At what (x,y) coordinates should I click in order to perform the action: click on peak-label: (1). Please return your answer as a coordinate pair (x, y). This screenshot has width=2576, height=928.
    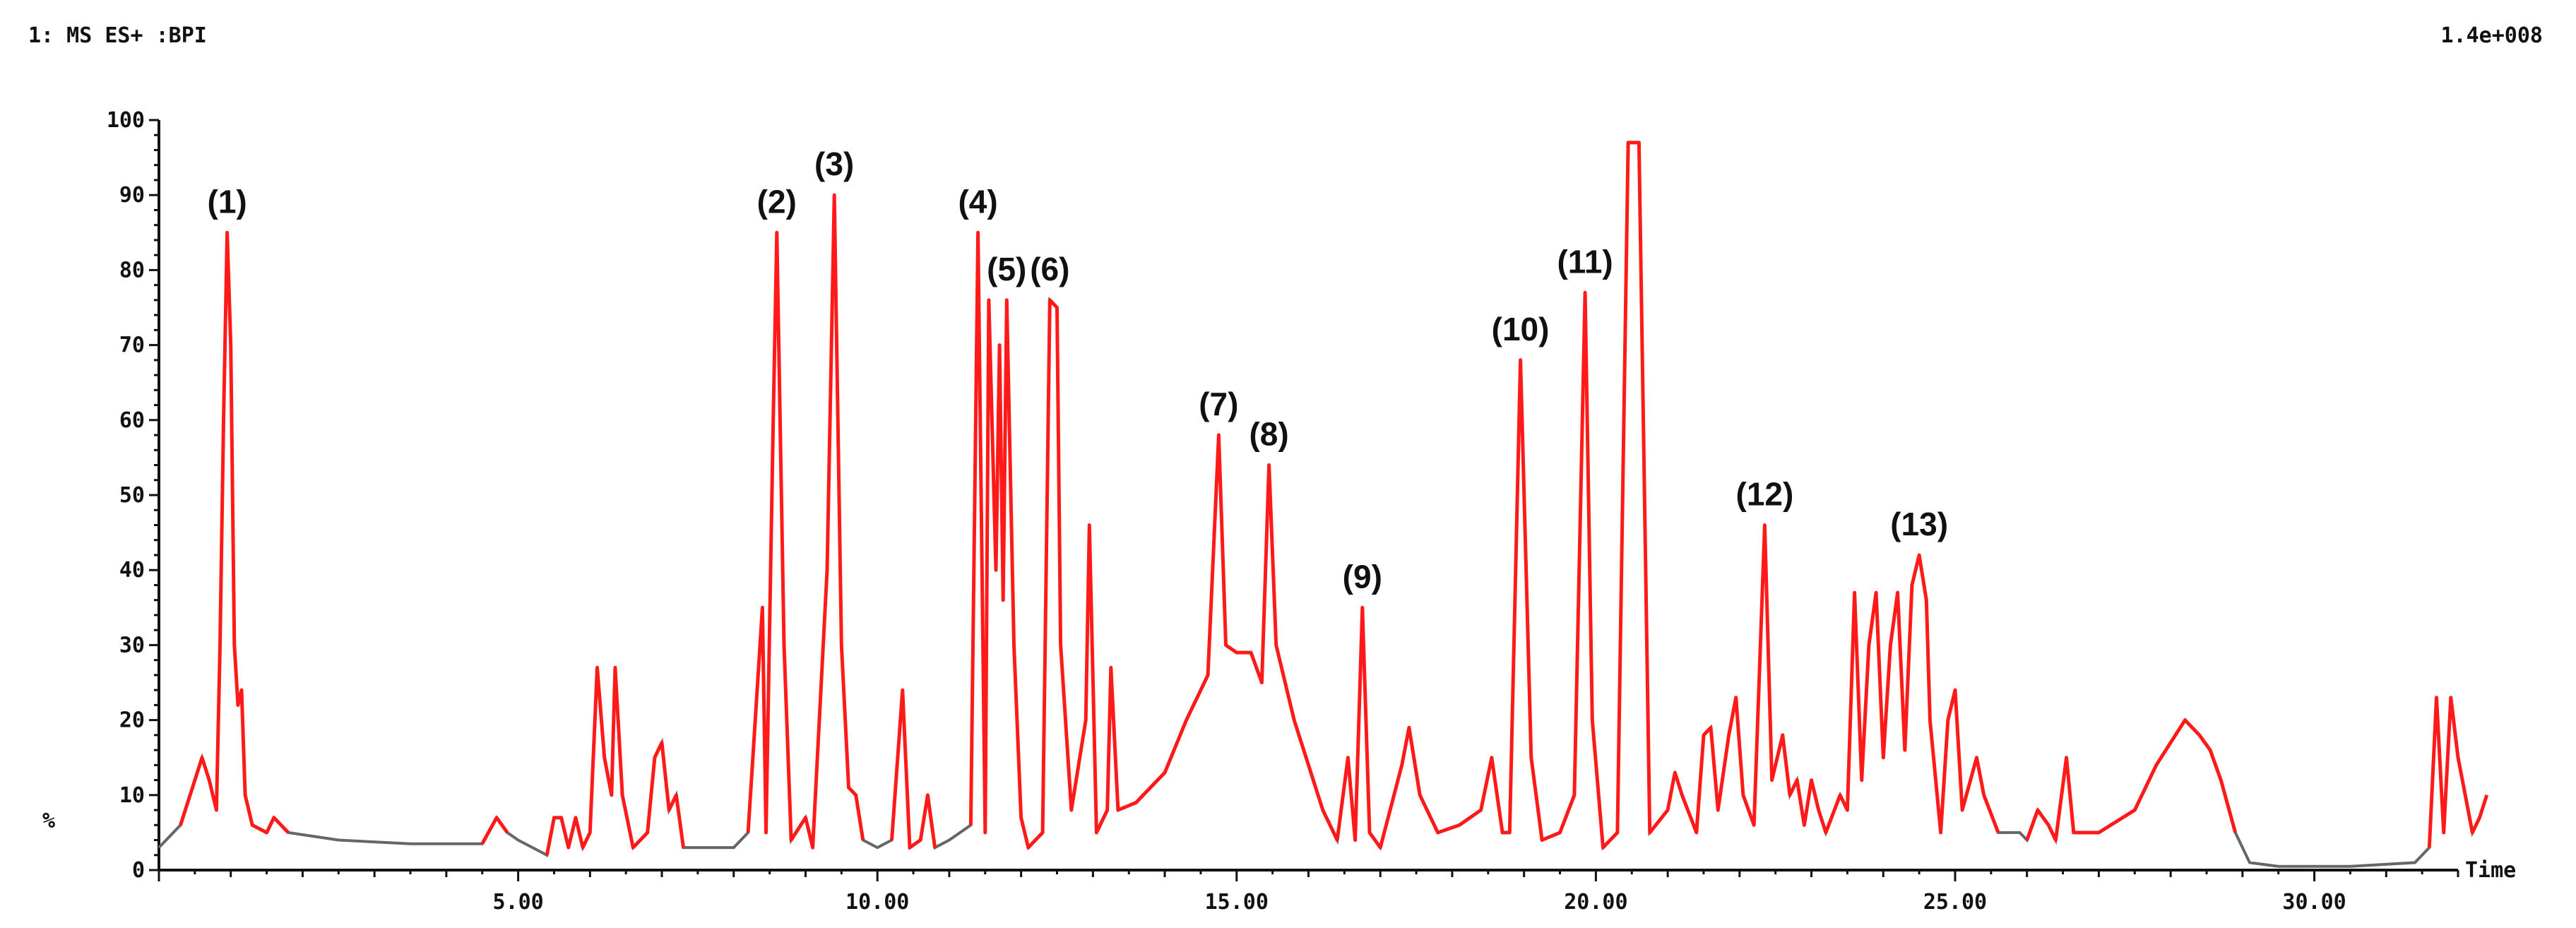
    Looking at the image, I should click on (227, 201).